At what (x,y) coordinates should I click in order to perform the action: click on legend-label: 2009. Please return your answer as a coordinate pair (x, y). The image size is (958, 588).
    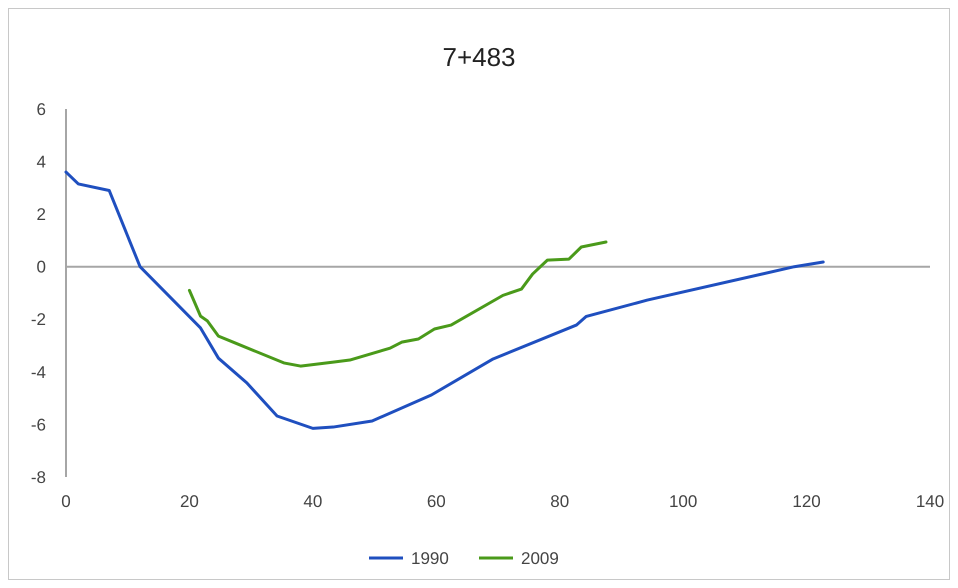
    Looking at the image, I should click on (540, 558).